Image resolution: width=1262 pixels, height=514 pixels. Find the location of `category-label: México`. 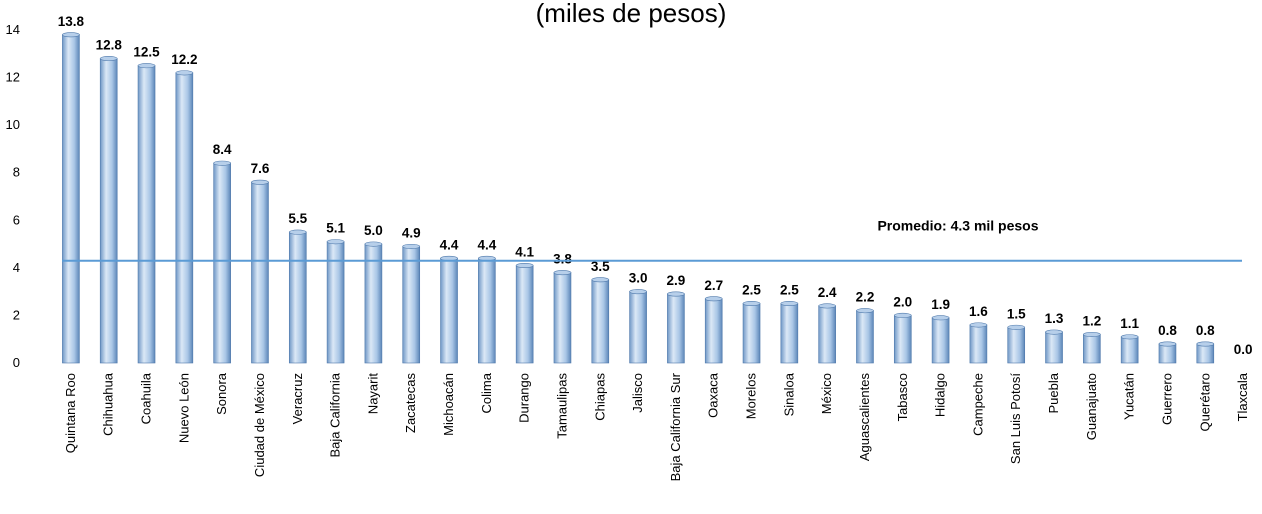

category-label: México is located at coordinates (826, 393).